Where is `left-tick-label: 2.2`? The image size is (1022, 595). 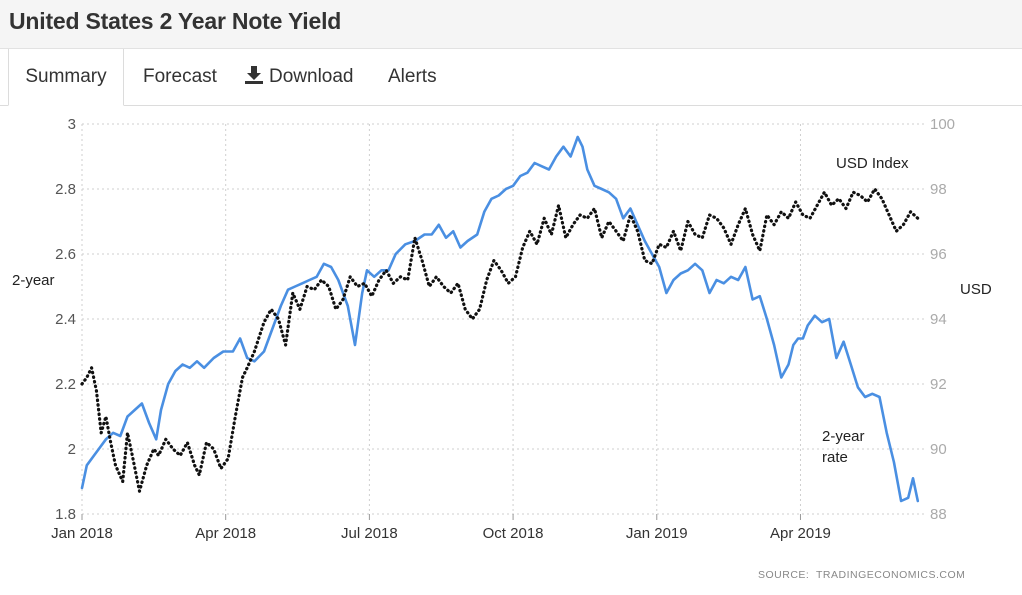 left-tick-label: 2.2 is located at coordinates (65, 384).